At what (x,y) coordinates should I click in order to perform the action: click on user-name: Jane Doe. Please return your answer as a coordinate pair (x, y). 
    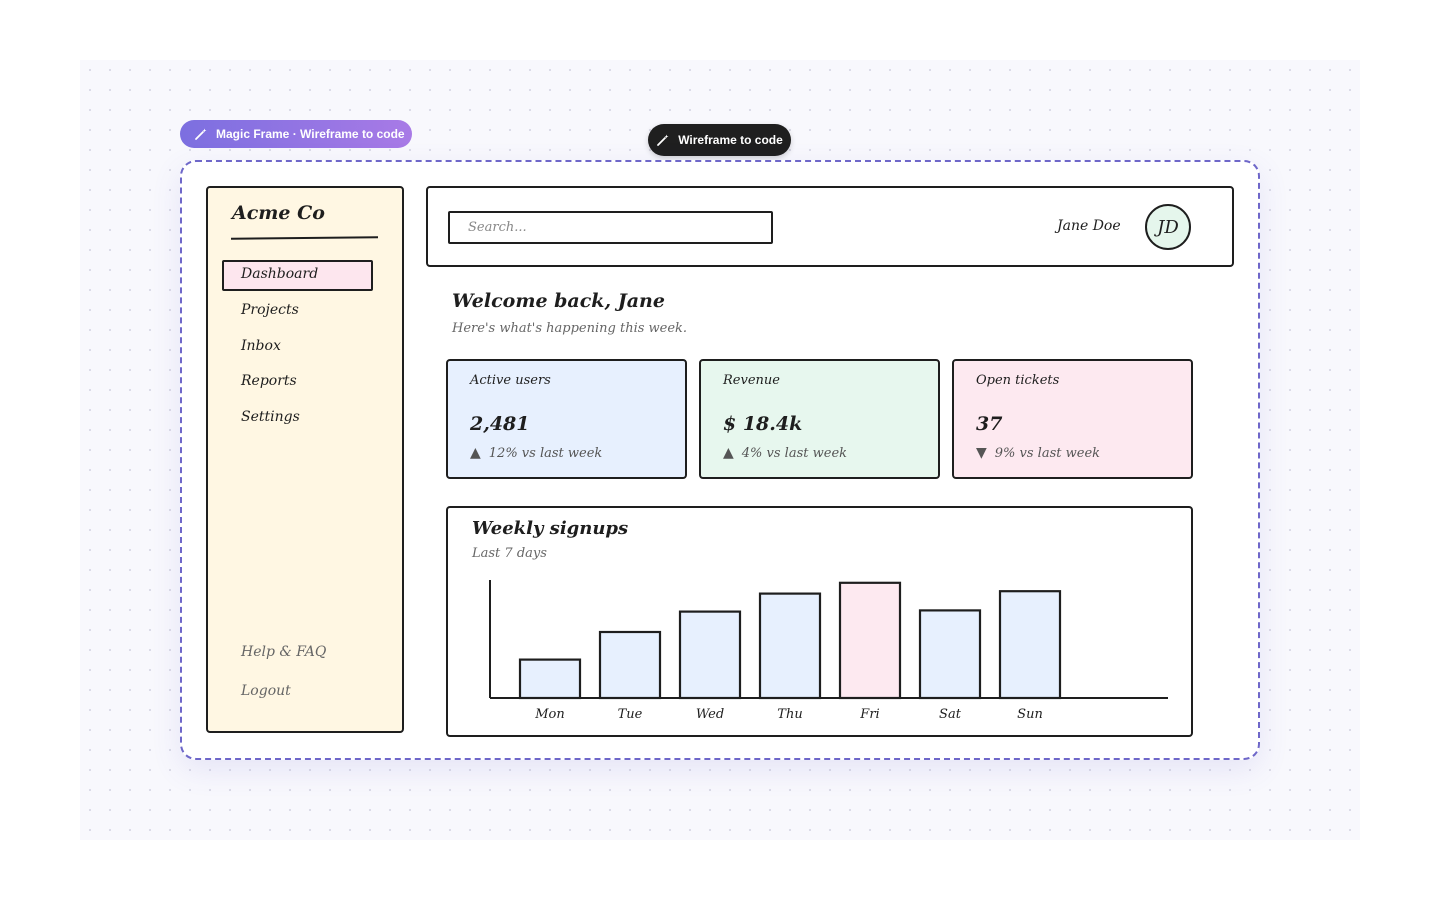
    Looking at the image, I should click on (1089, 226).